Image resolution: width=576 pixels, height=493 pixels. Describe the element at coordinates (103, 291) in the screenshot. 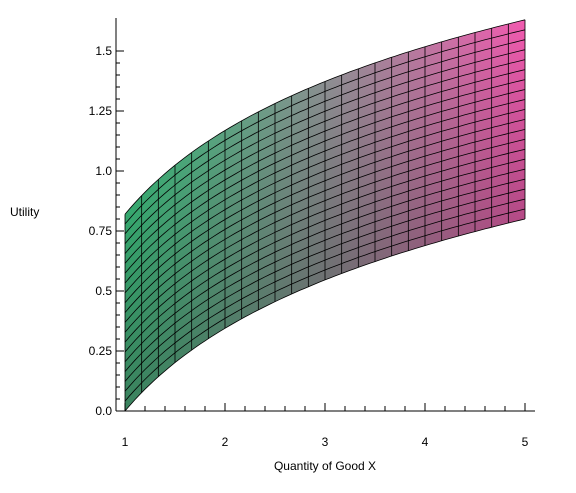

I see `y-tick-label: 0.5` at that location.